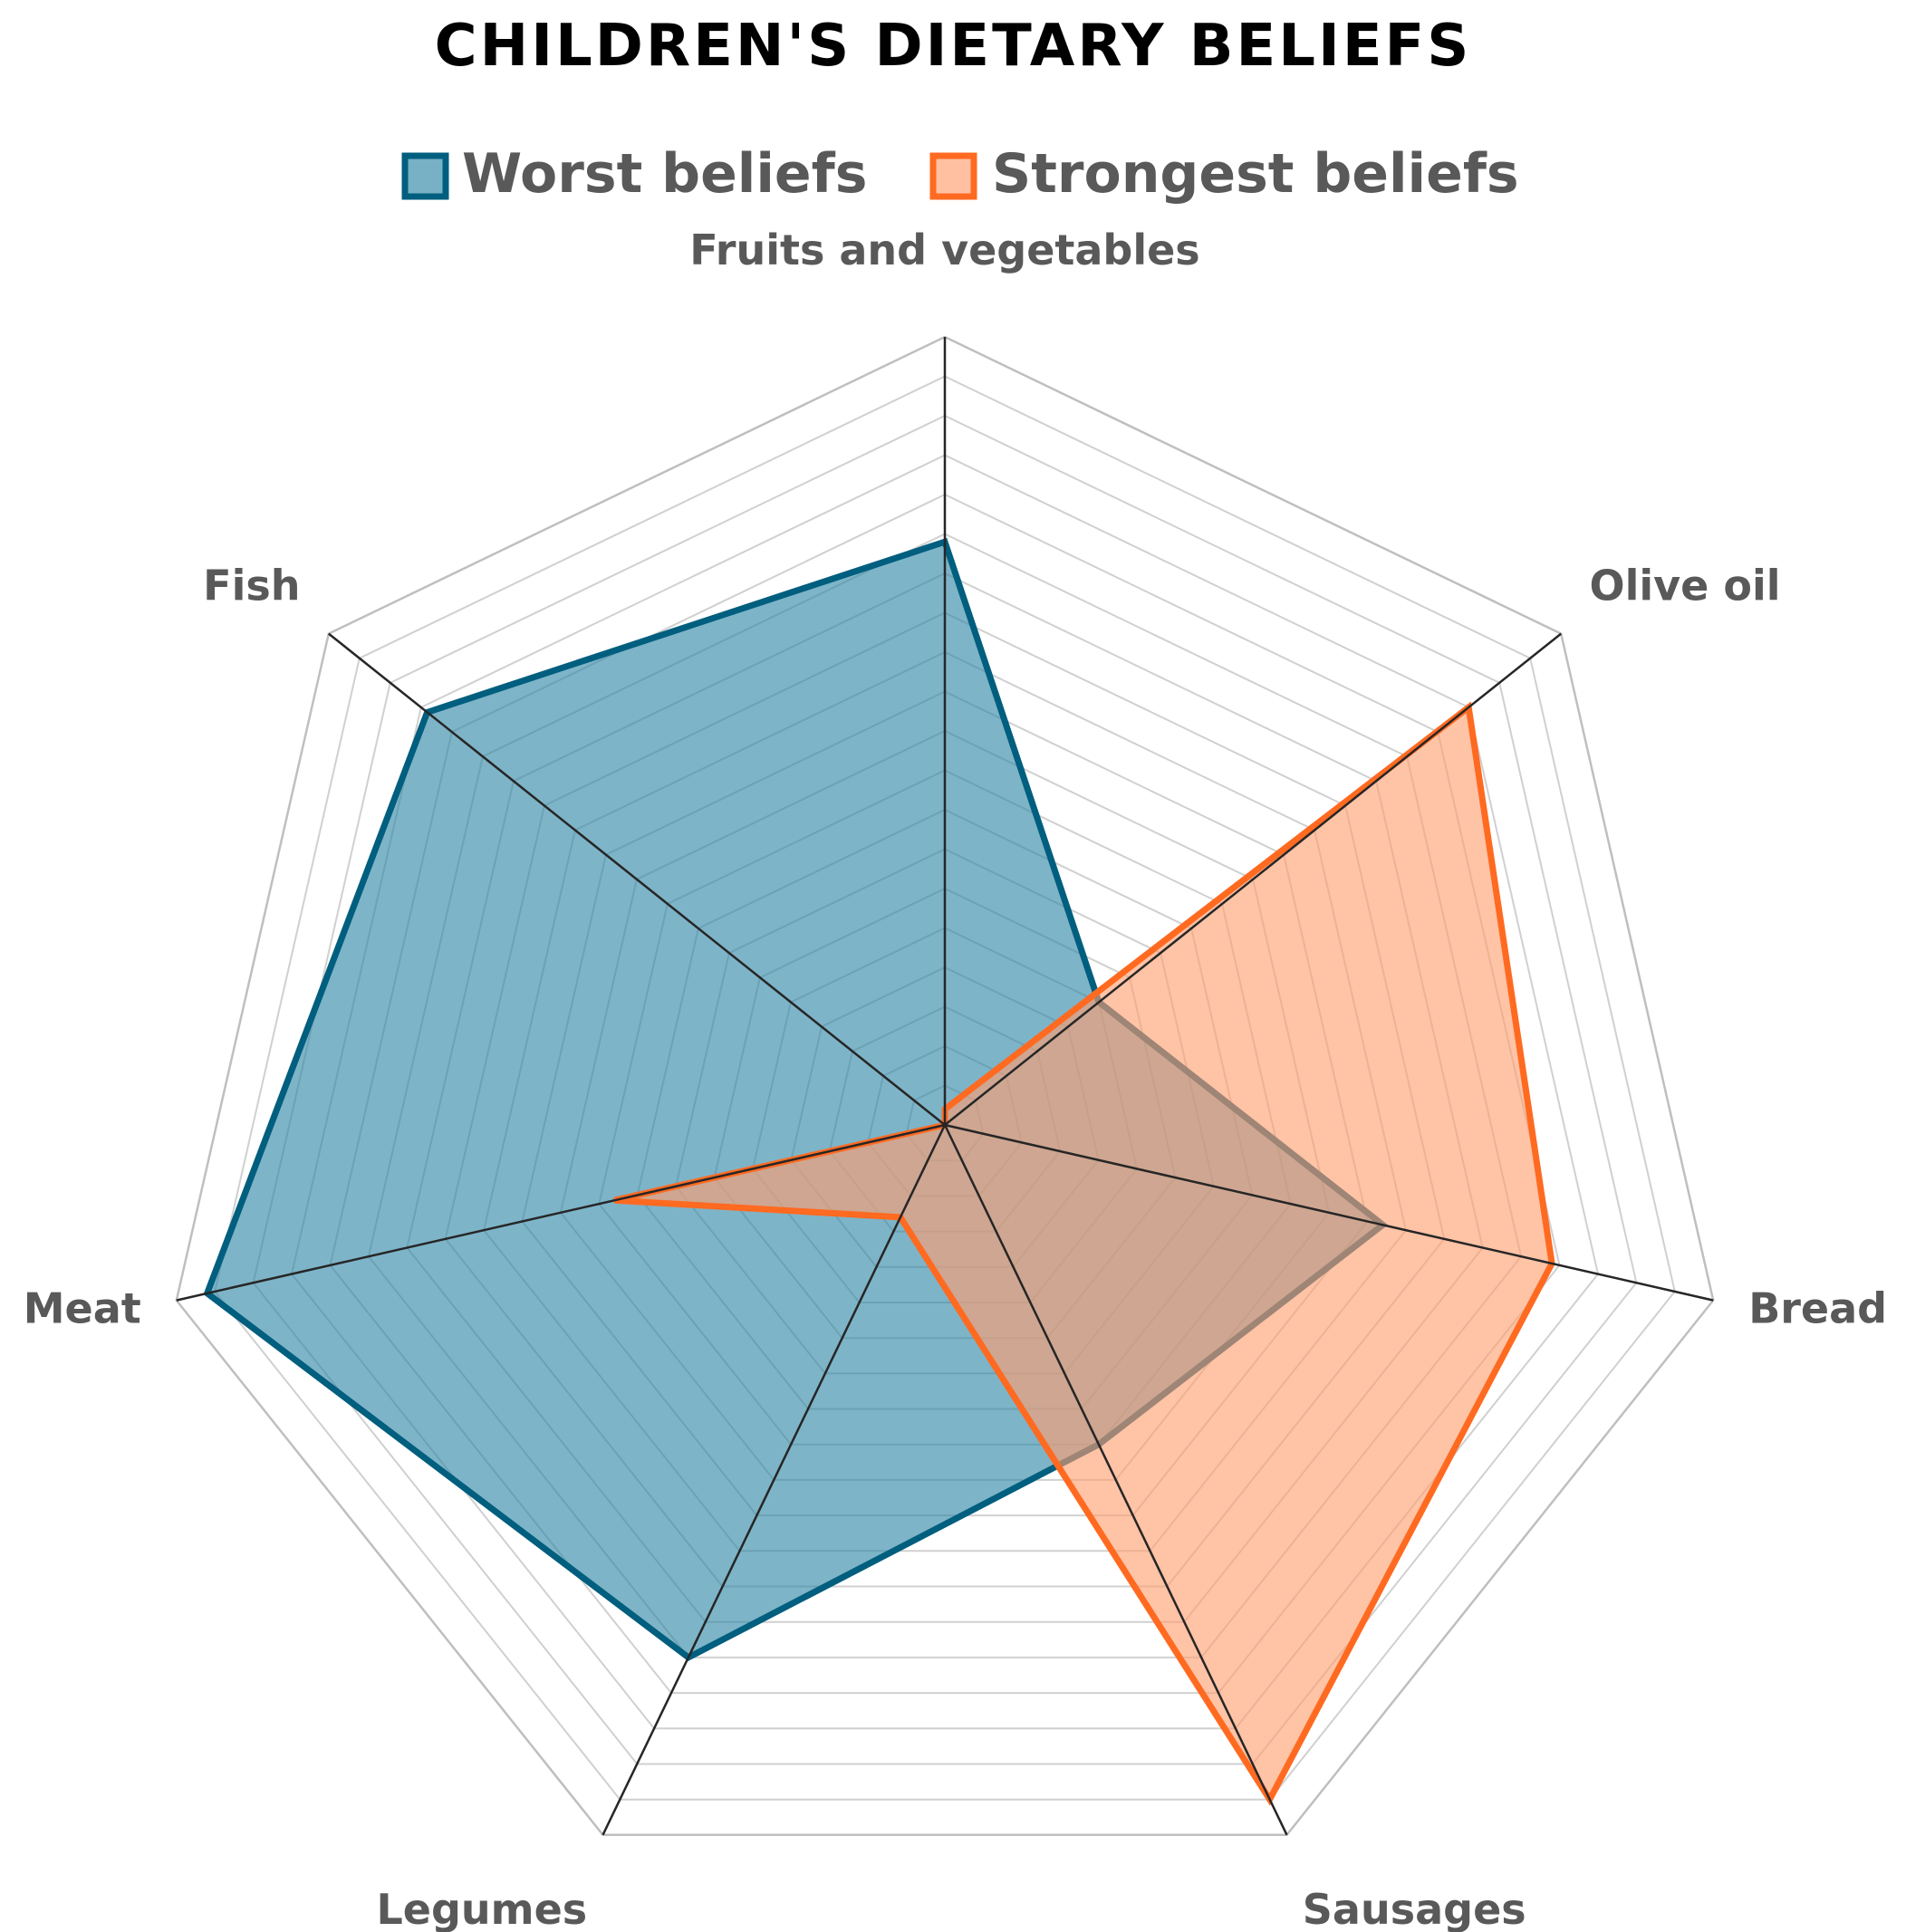 The height and width of the screenshot is (1932, 1906). What do you see at coordinates (1817, 1308) in the screenshot?
I see `axis-label-bread: Bread` at bounding box center [1817, 1308].